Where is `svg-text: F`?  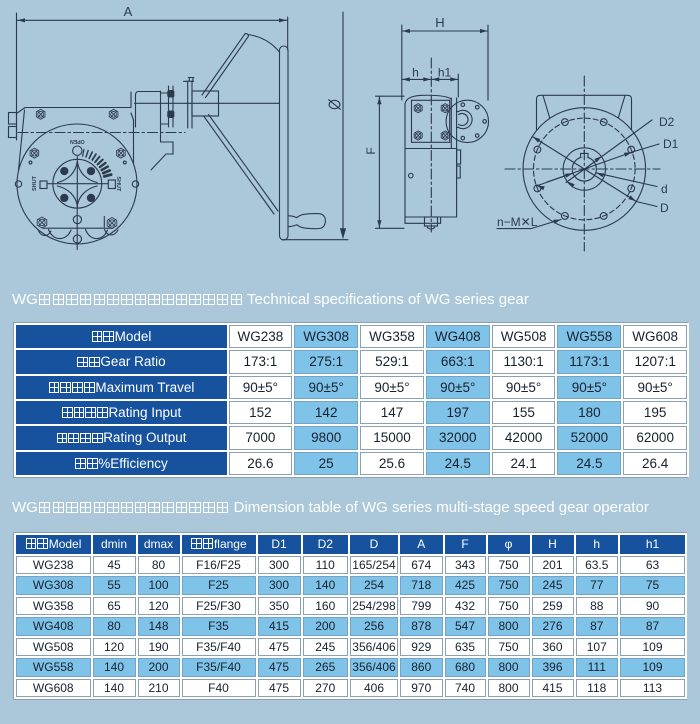 svg-text: F is located at coordinates (371, 150).